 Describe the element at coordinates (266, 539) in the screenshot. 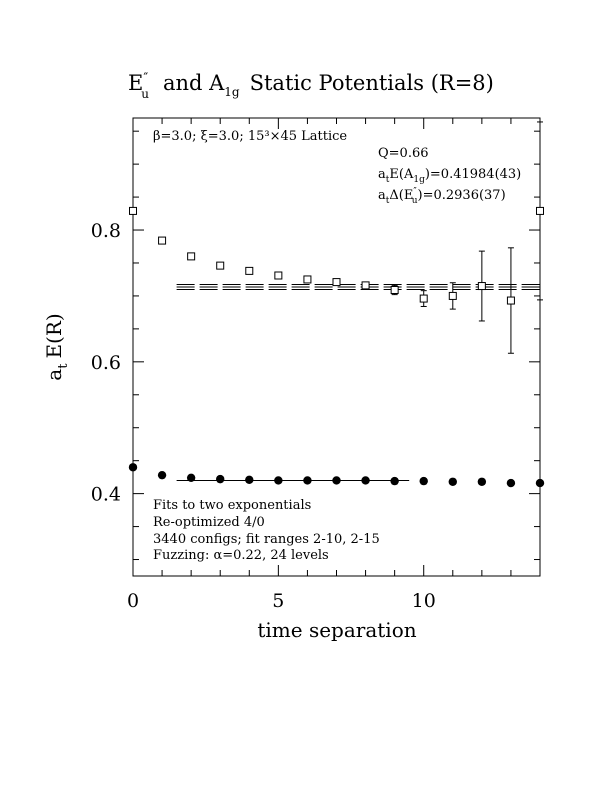

I see `note-line-3: 3440 configs; fit ranges 2-10, 2-15` at that location.